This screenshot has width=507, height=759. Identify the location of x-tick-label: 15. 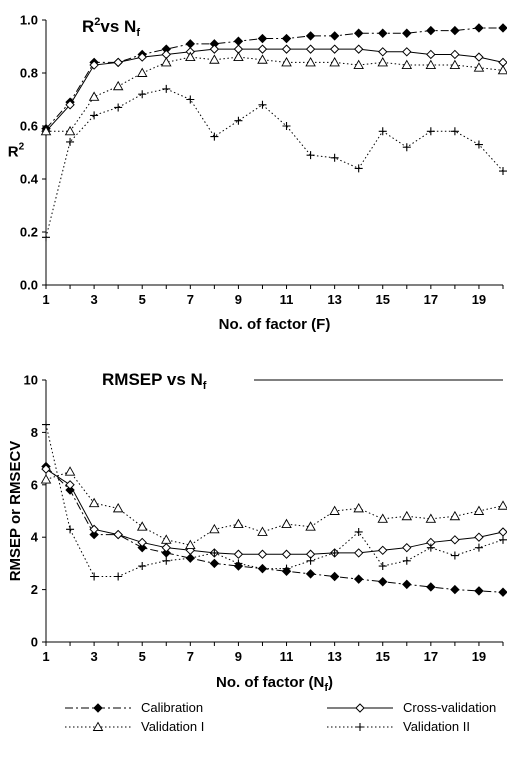
(383, 656).